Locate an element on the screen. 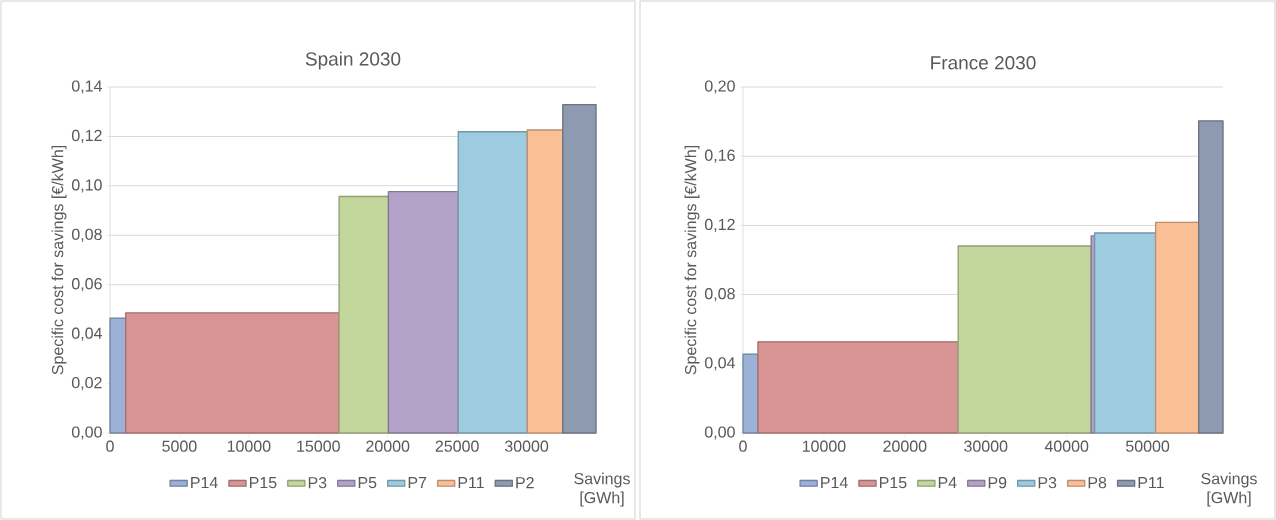 The height and width of the screenshot is (520, 1276). y-tick-label: 0,10 is located at coordinates (86, 186).